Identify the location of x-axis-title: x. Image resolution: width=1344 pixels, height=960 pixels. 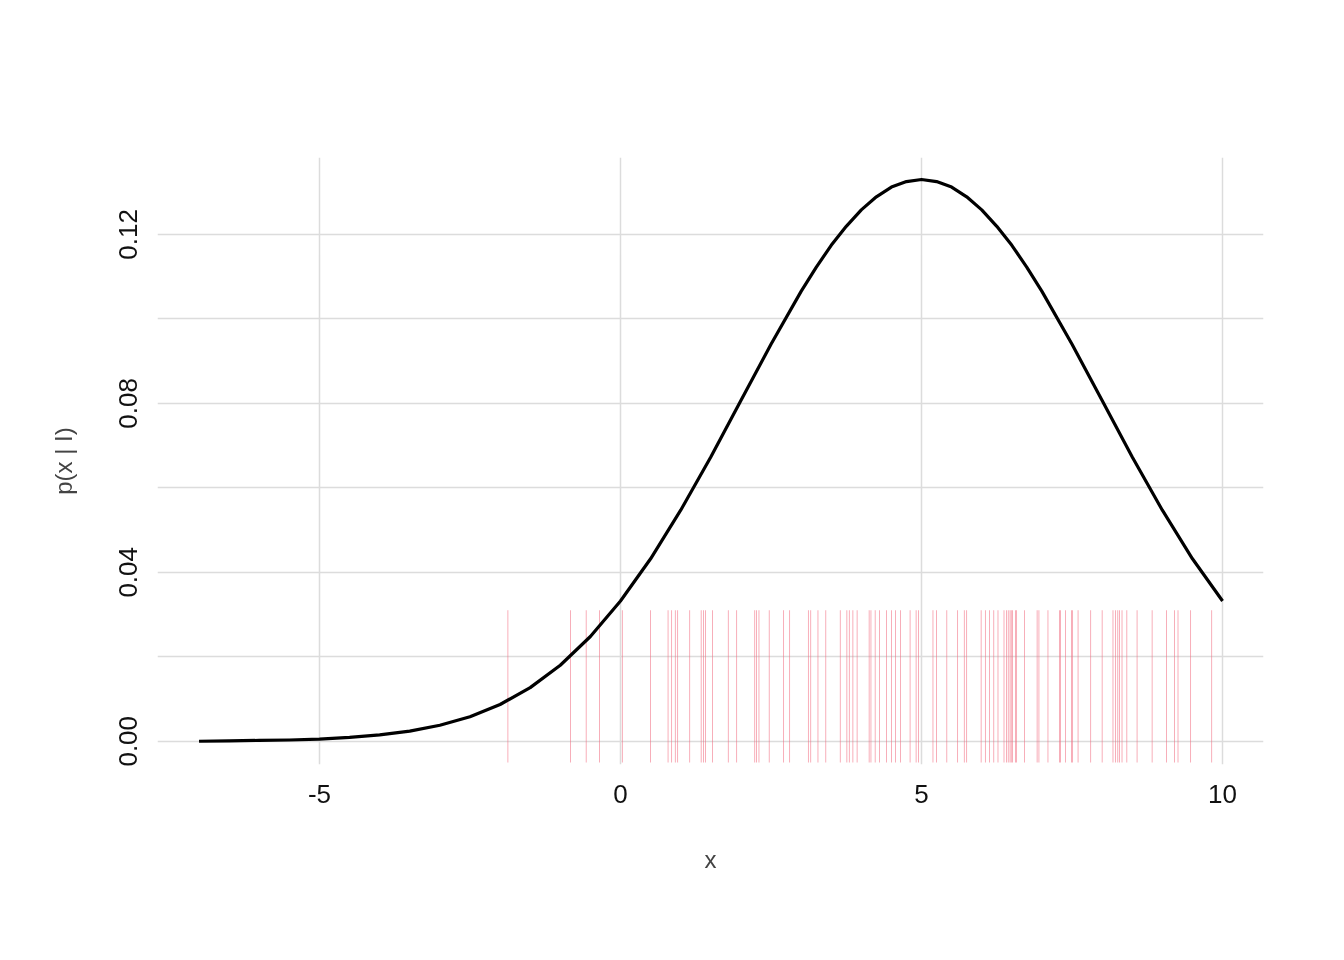
(710, 859).